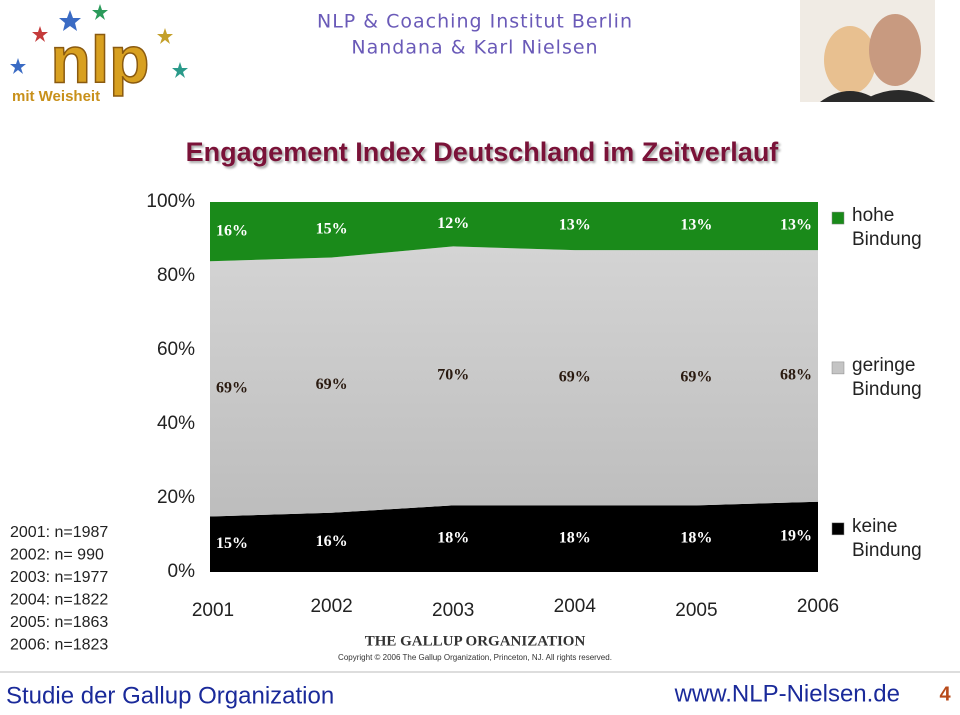 The image size is (960, 715). Describe the element at coordinates (176, 275) in the screenshot. I see `y-tick-label: 80%` at that location.